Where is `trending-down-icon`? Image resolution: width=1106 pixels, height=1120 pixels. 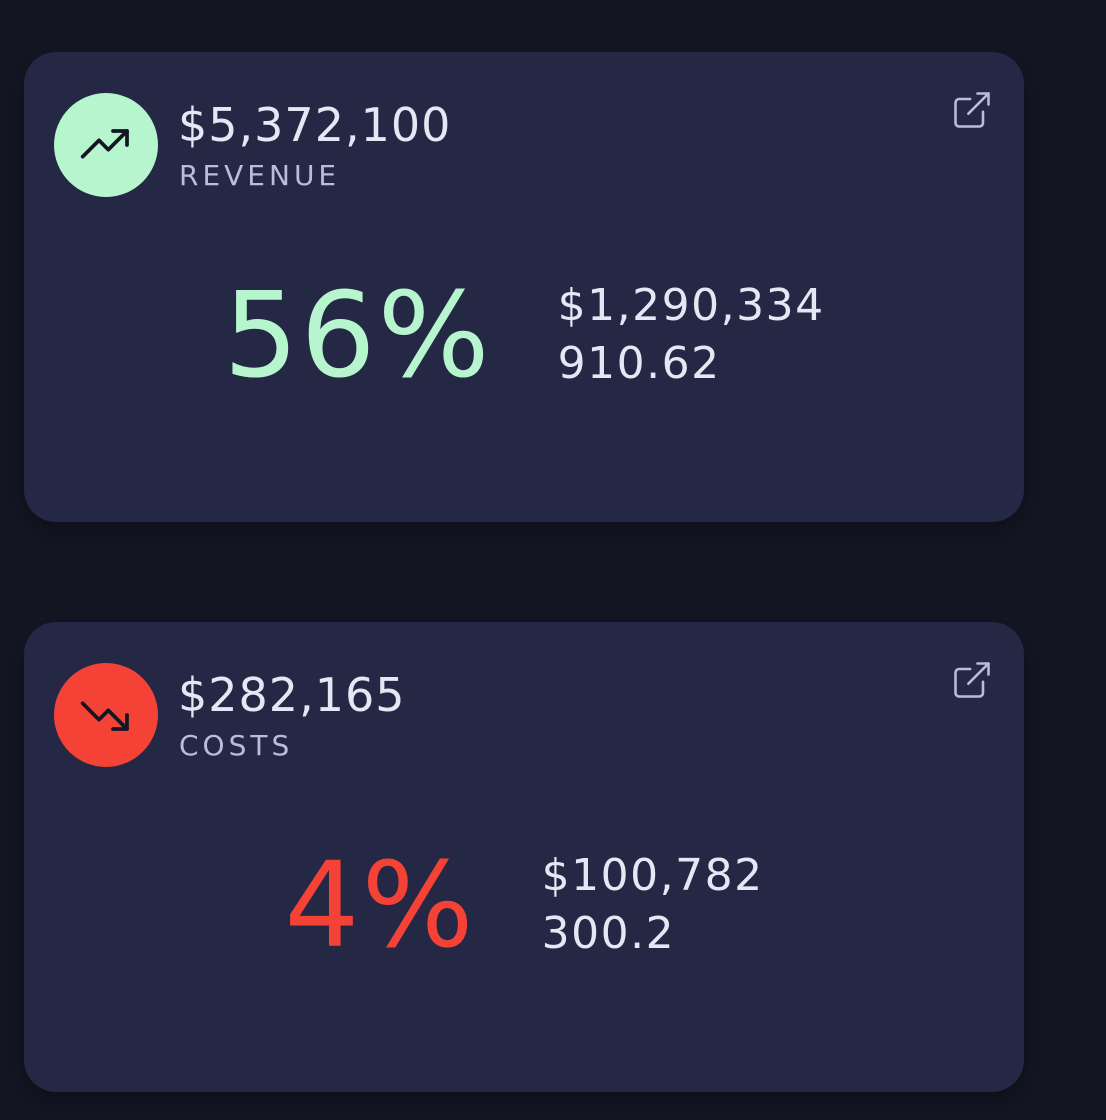
trending-down-icon is located at coordinates (104, 716).